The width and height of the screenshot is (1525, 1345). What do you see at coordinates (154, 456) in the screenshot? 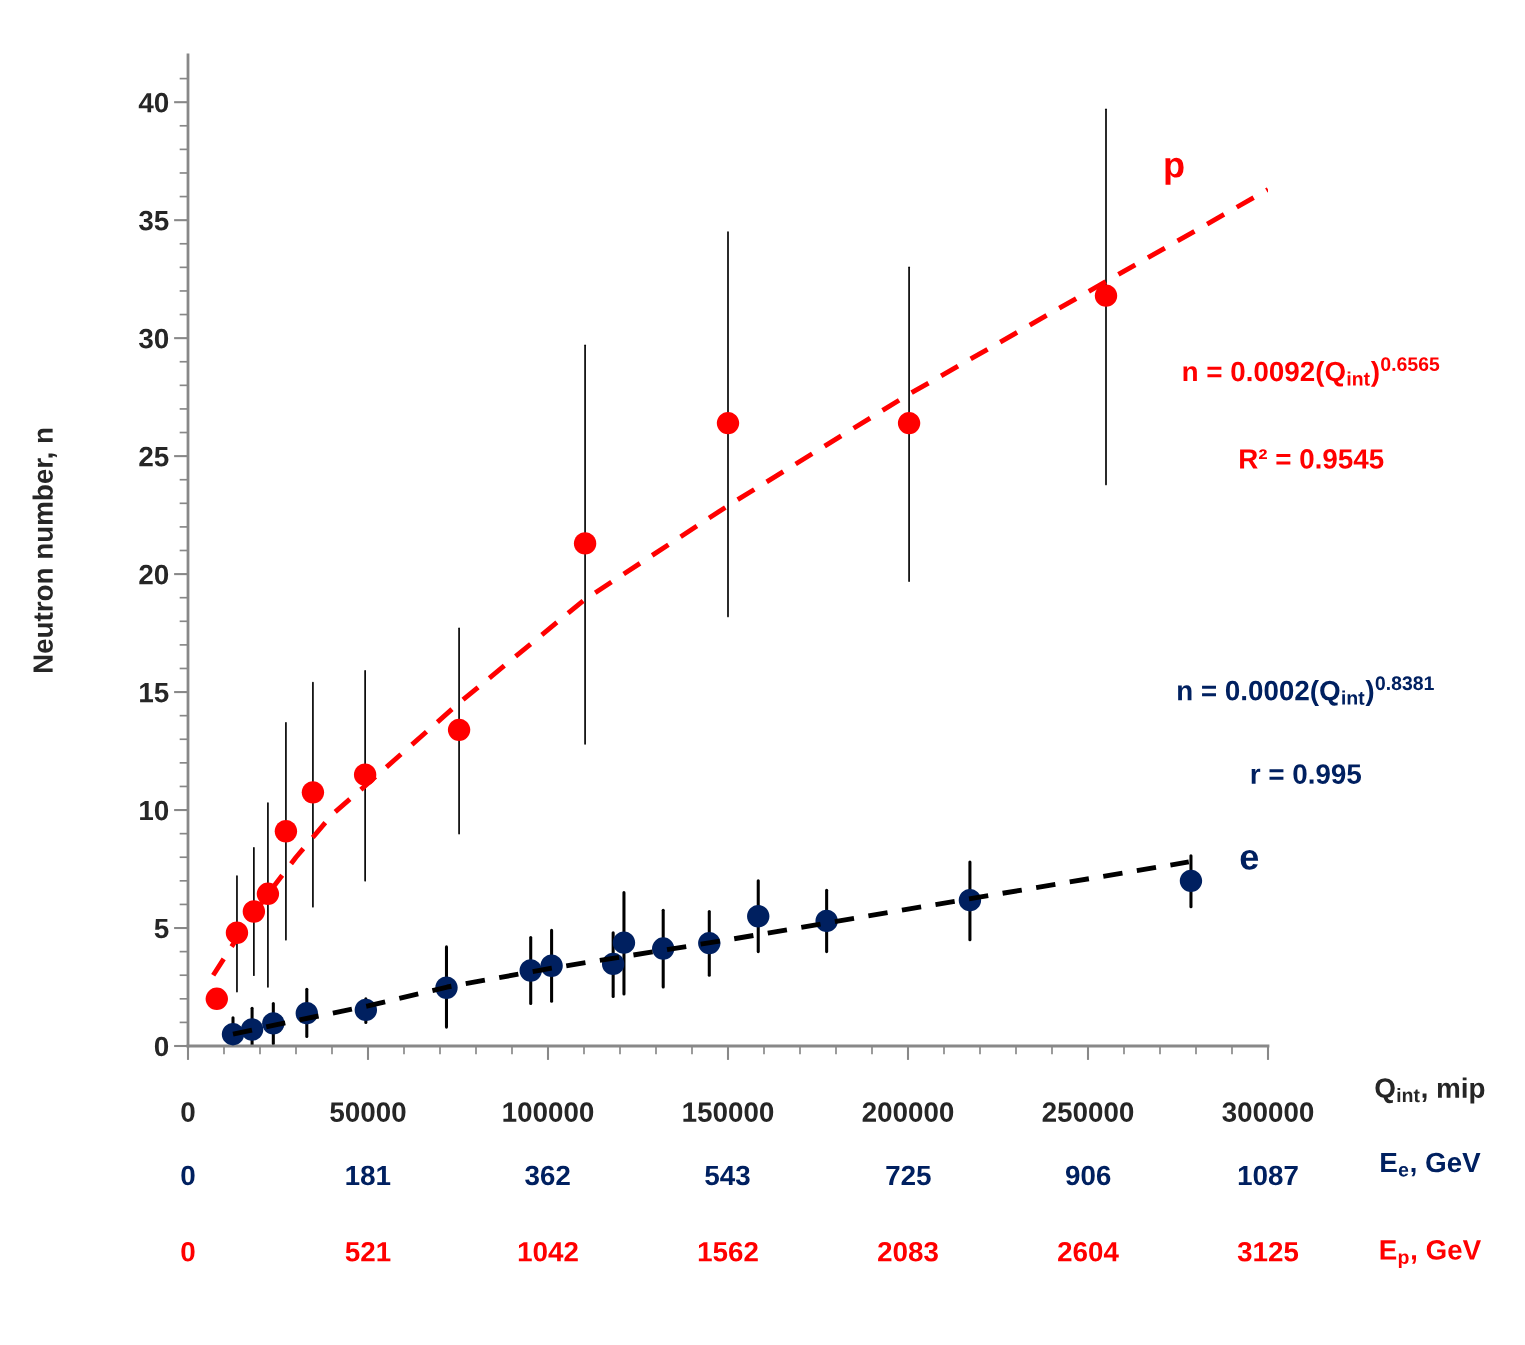
I see `y-tick-label: 25` at bounding box center [154, 456].